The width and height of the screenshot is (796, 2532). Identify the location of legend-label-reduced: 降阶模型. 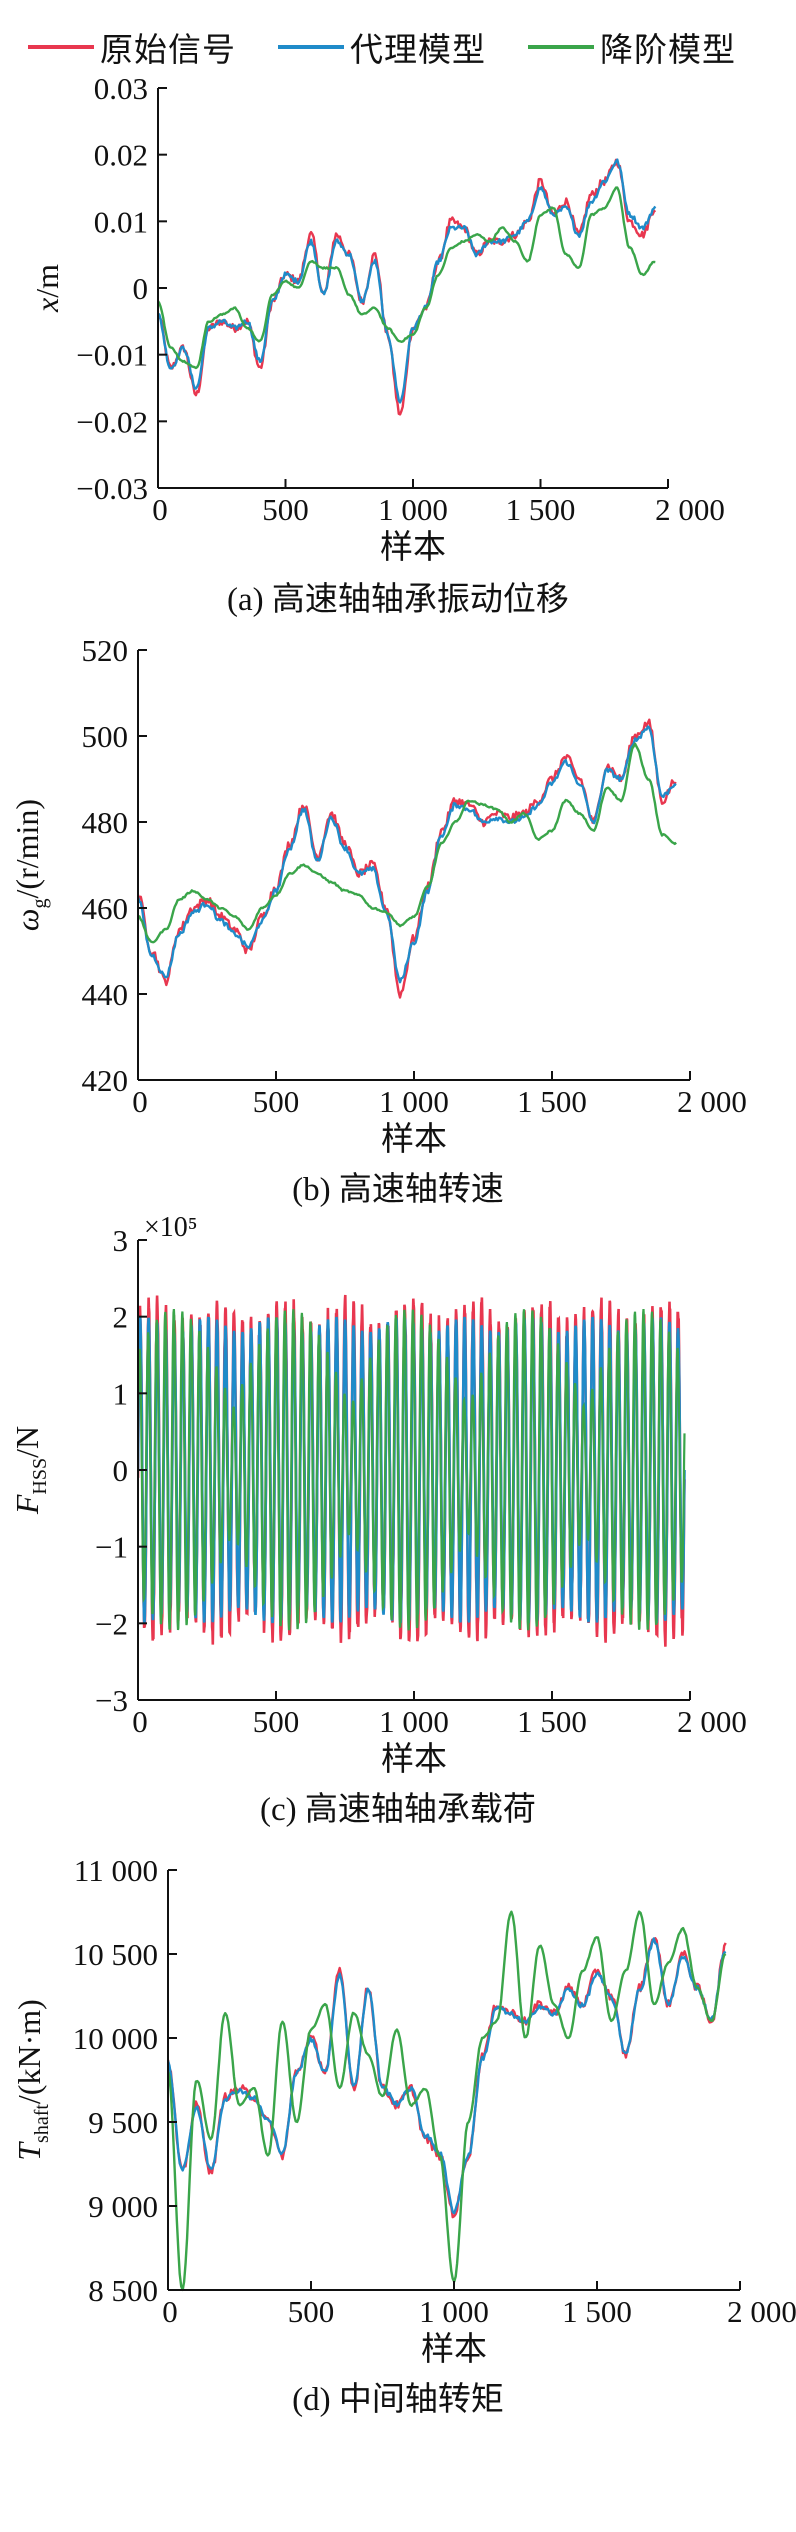
(668, 49).